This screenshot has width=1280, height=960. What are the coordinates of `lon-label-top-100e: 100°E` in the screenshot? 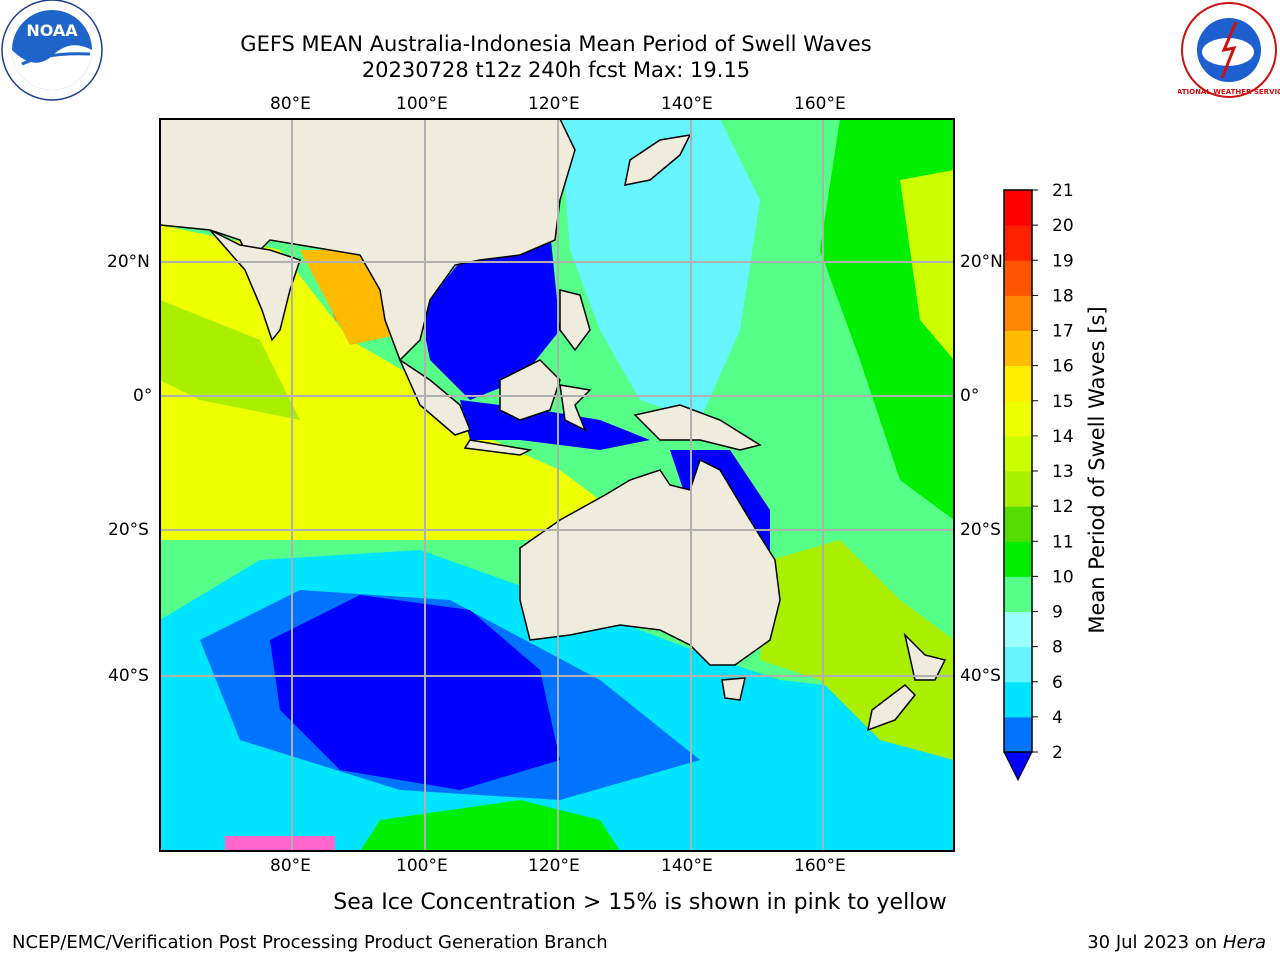 It's located at (422, 104).